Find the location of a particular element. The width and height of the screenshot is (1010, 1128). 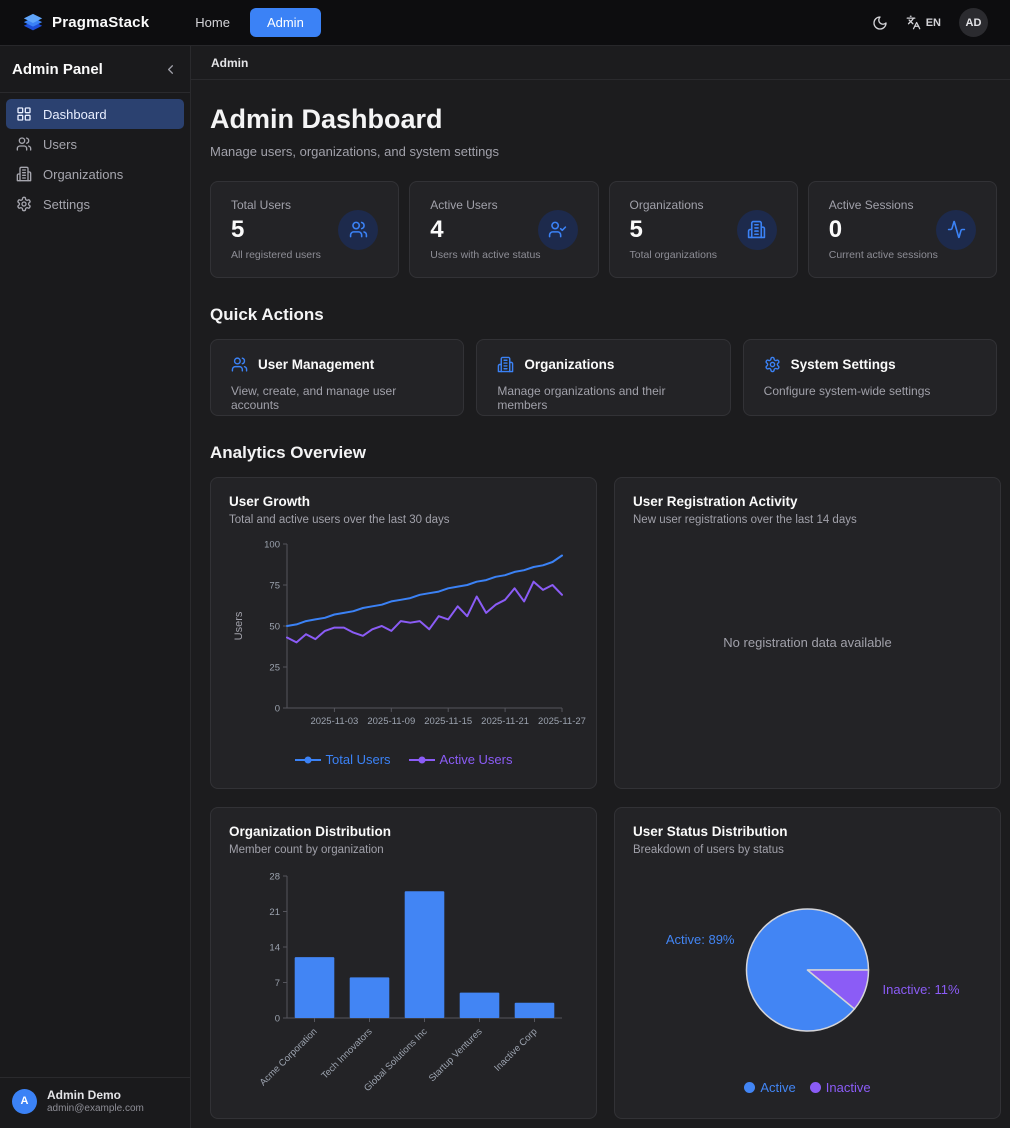

svg-text: Startup Ventures is located at coordinates (456, 1055).